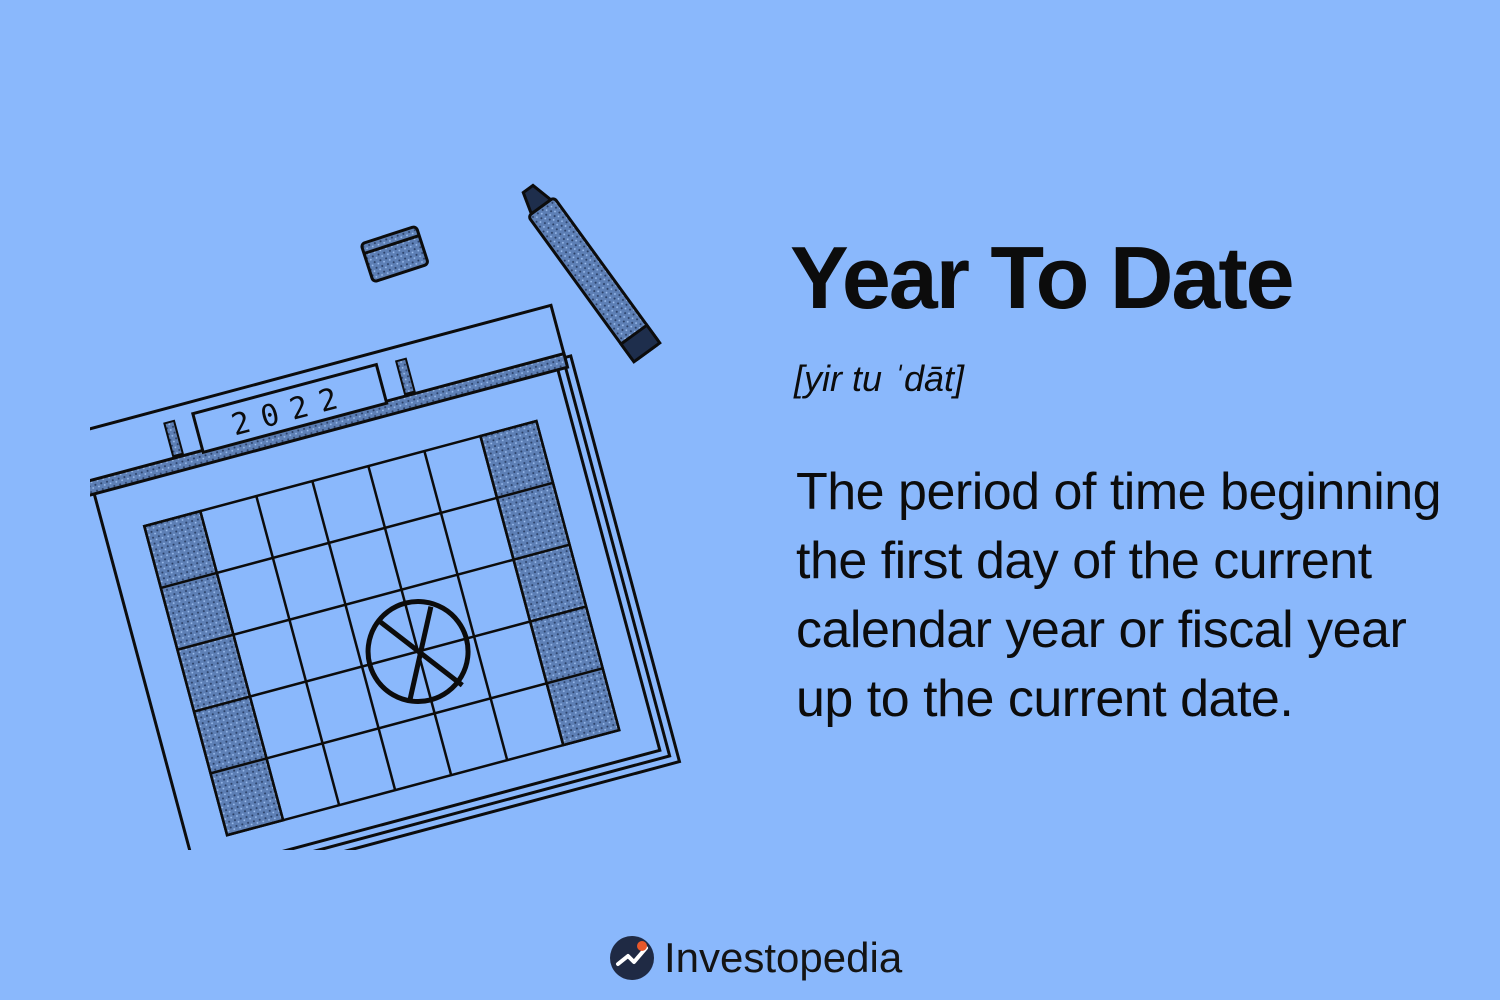  I want to click on brand: Investopedia, so click(755, 958).